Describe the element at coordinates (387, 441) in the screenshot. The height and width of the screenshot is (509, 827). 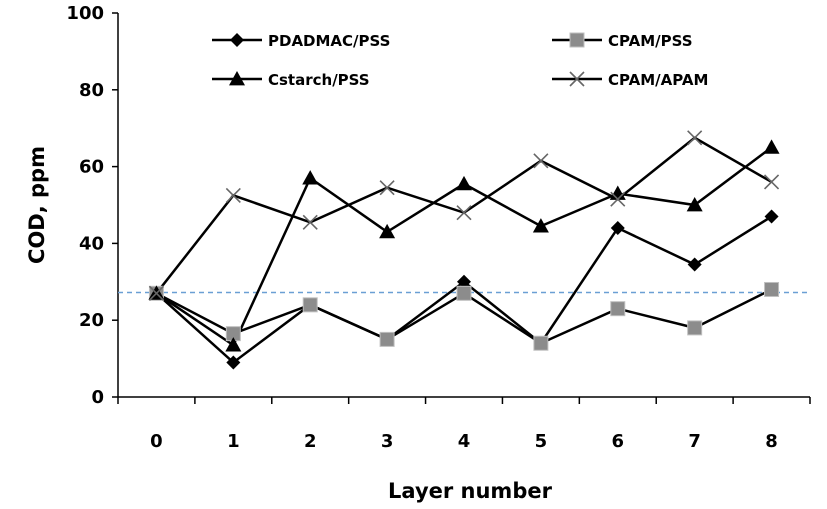
I see `x-tick-label: 3` at that location.